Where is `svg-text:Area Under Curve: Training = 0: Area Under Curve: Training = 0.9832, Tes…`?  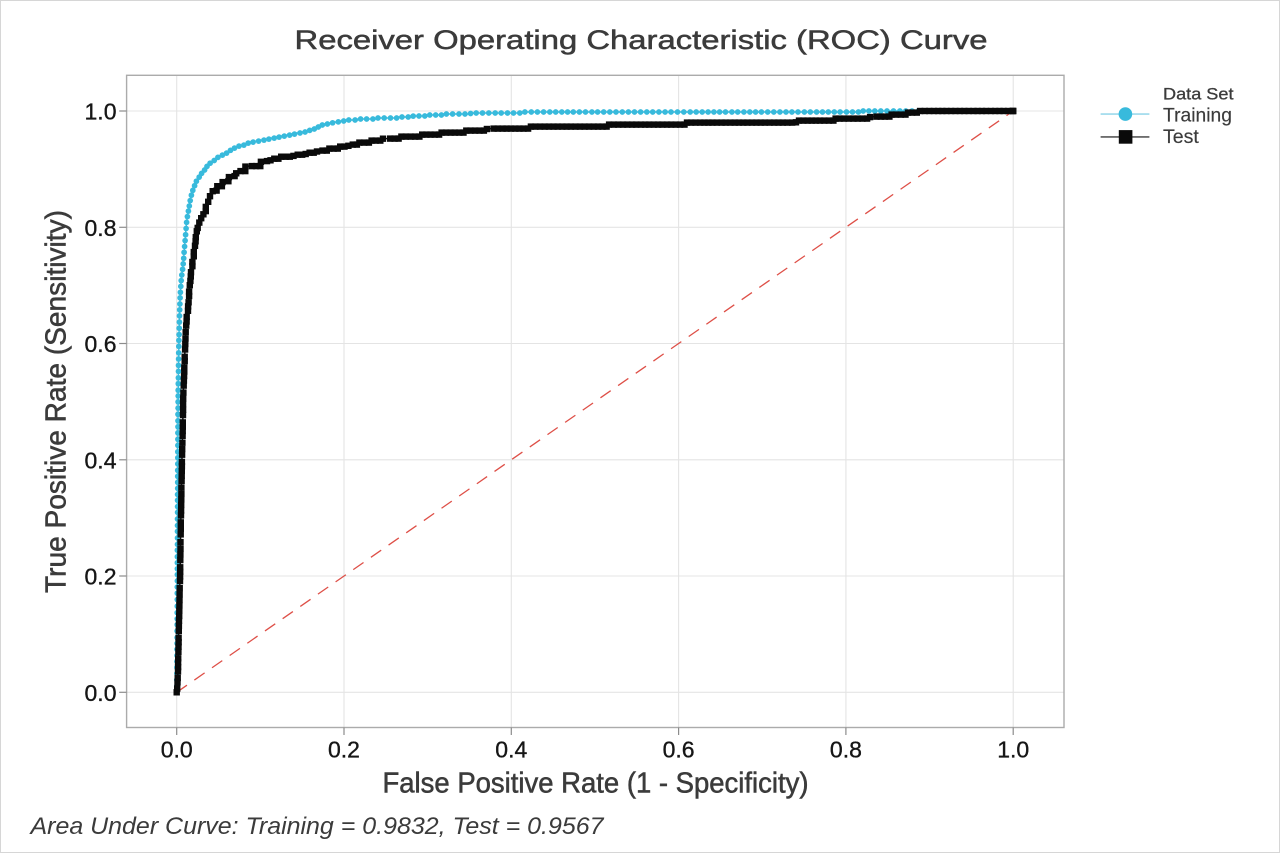
svg-text:Area Under Curve: Training = 0: Area Under Curve: Training = 0.9832, Tes… is located at coordinates (316, 826).